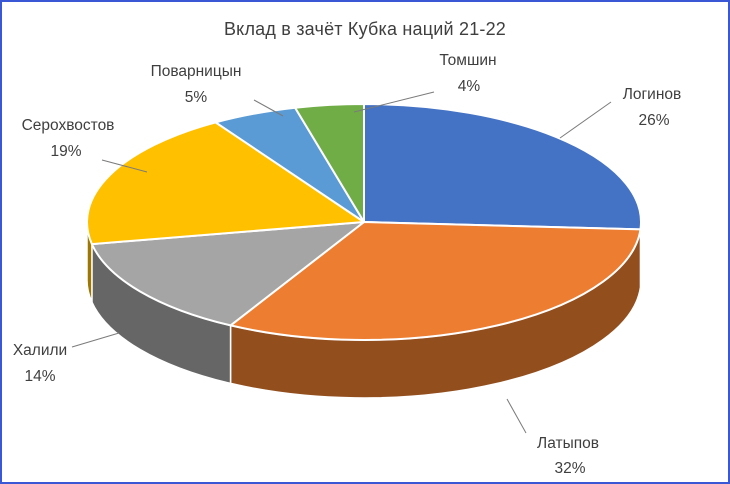  I want to click on slice-label-name-5: Томшин, so click(467, 60).